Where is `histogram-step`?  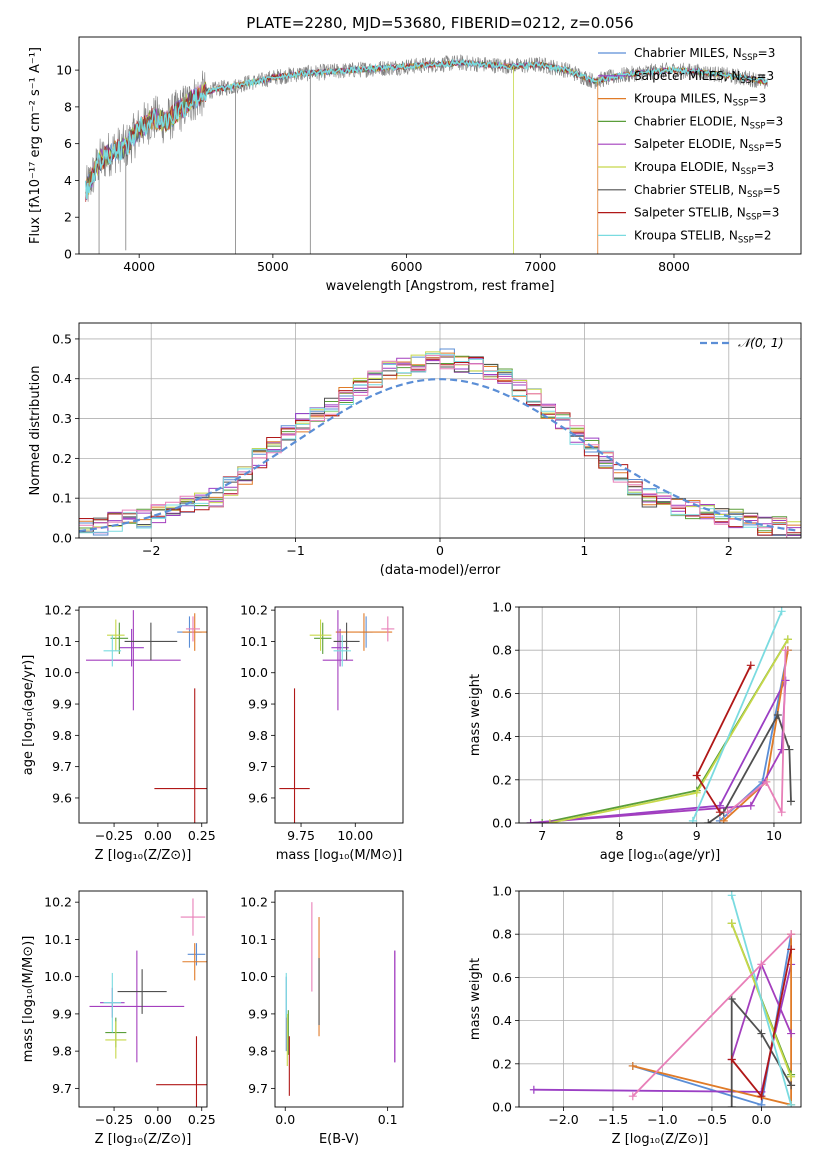 histogram-step is located at coordinates (440, 446).